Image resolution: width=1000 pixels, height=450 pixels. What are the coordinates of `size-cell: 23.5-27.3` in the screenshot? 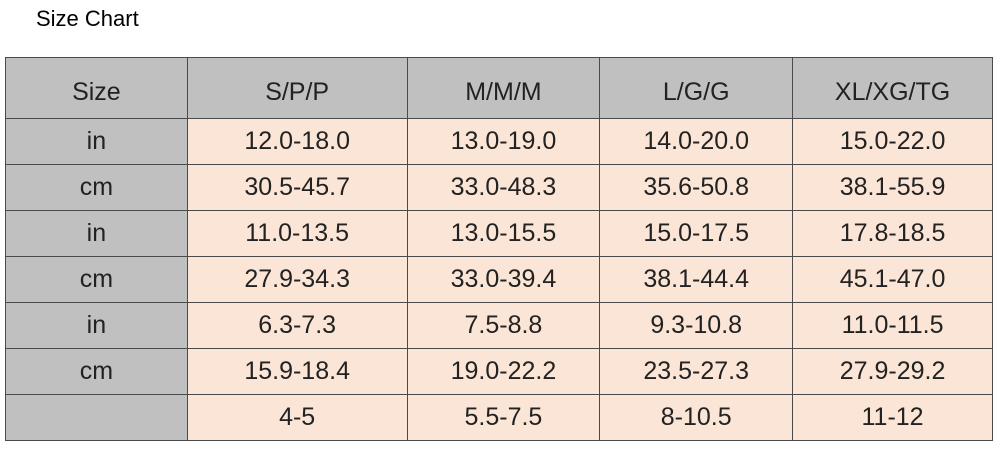 It's located at (696, 371).